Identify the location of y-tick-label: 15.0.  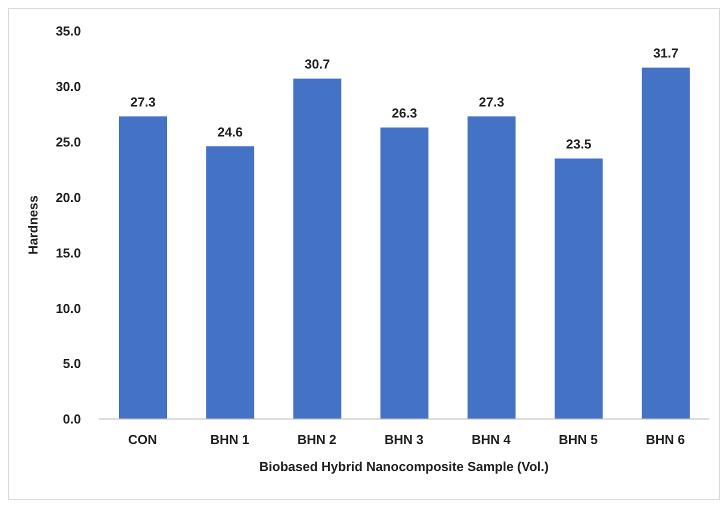
(68, 252).